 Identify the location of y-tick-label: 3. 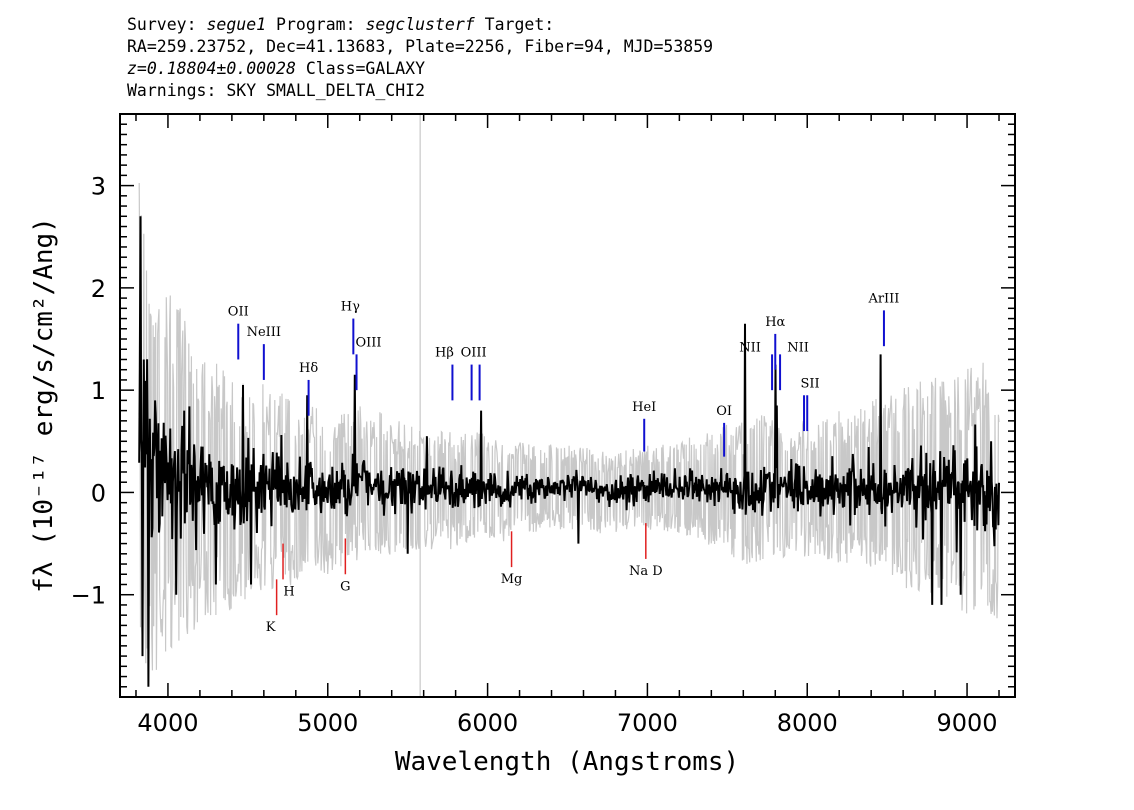
(98, 187).